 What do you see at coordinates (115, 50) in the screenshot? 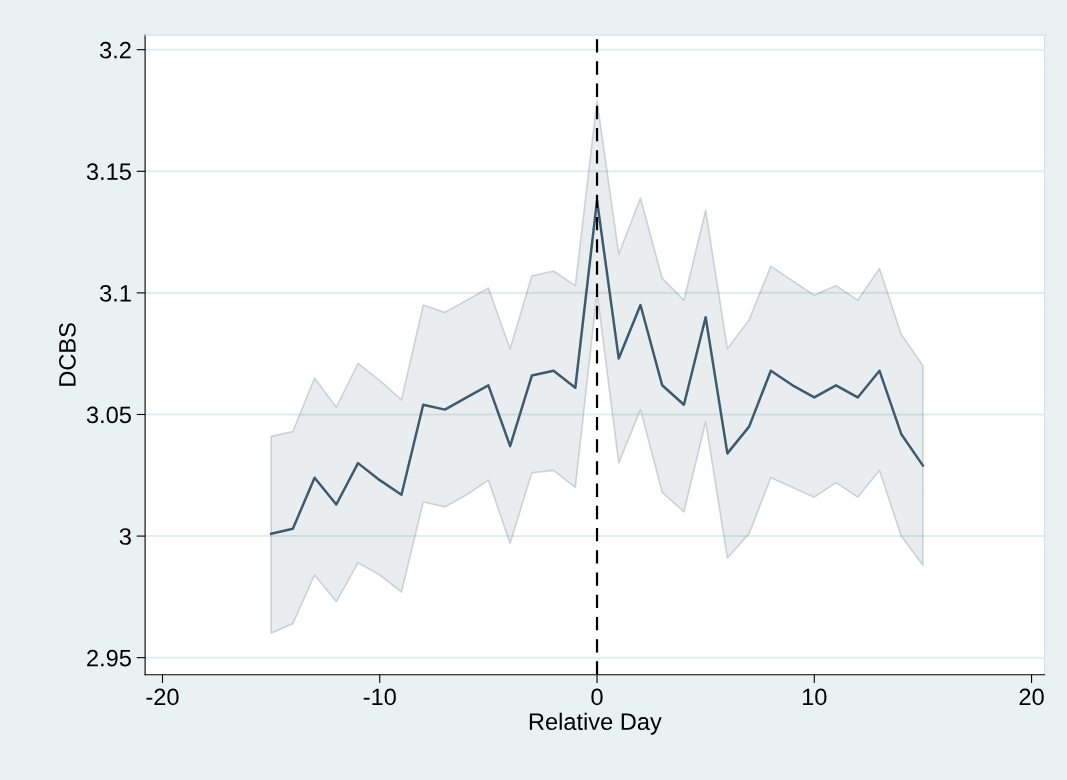
I see `y-tick-label: 3.2` at bounding box center [115, 50].